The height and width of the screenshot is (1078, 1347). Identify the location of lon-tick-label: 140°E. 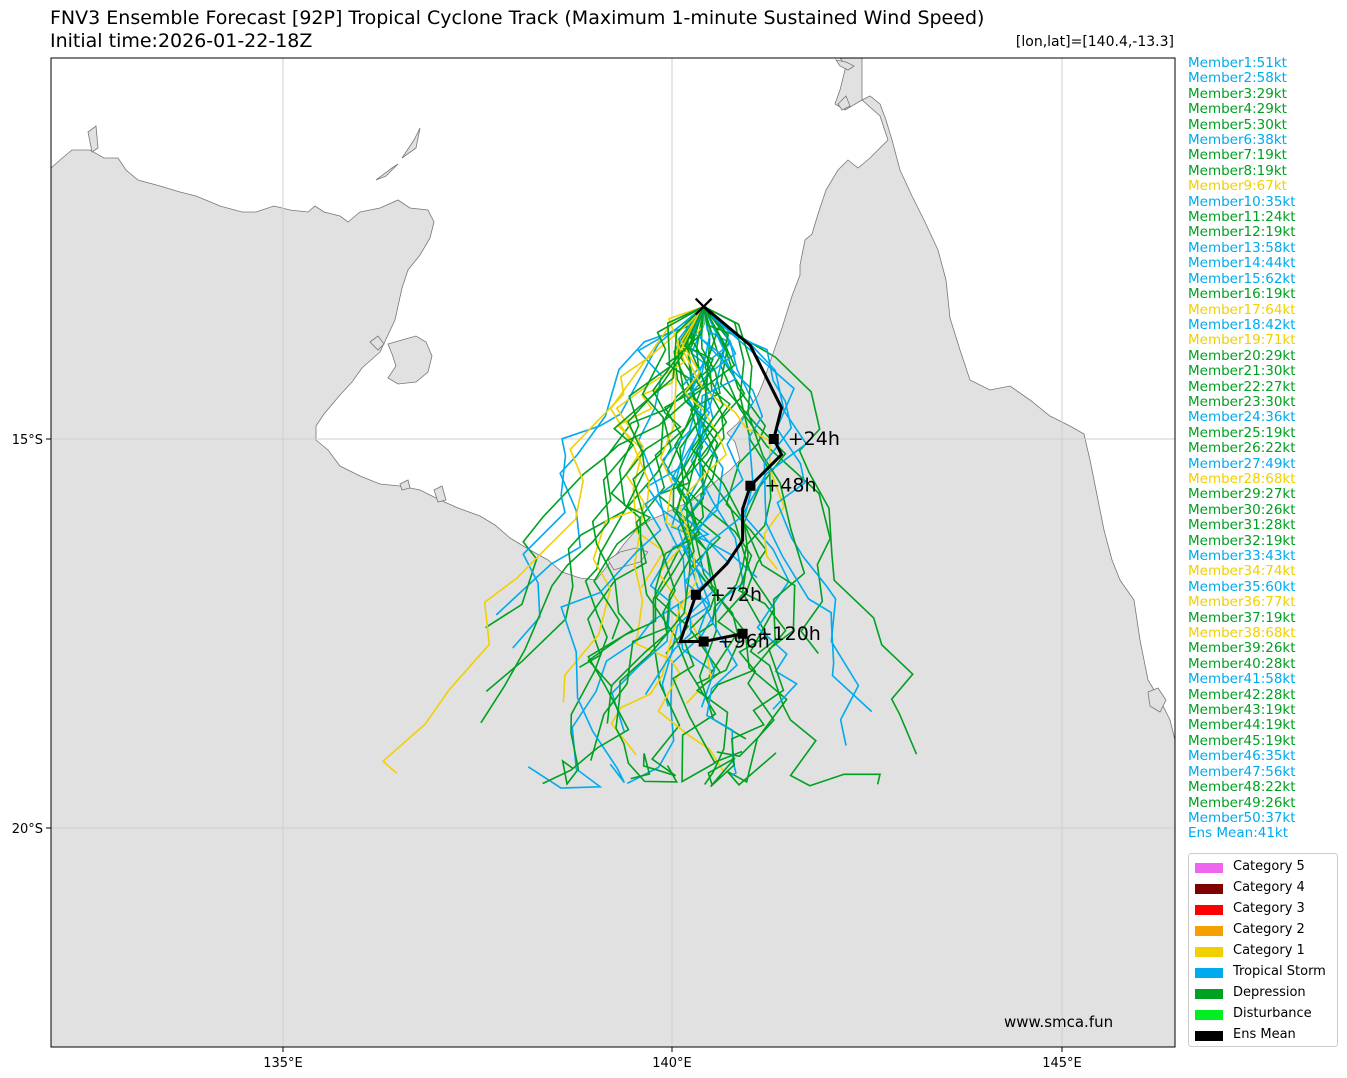
(672, 1063).